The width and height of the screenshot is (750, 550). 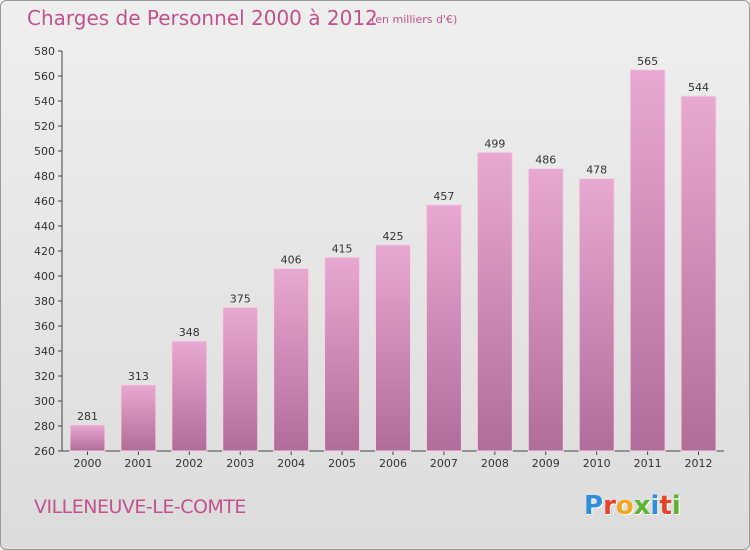 I want to click on bar-2005, so click(x=342, y=354).